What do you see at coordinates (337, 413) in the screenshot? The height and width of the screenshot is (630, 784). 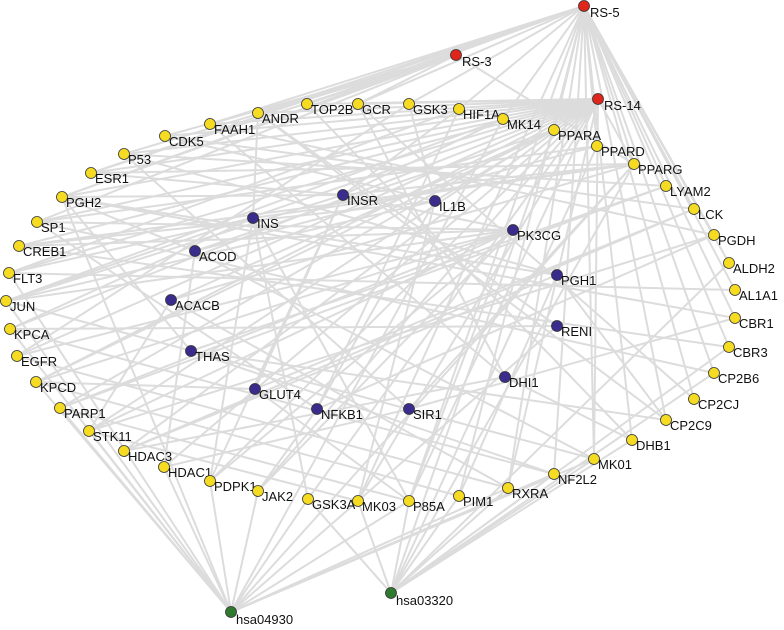 I see `node-nfkb1: NFKB1` at bounding box center [337, 413].